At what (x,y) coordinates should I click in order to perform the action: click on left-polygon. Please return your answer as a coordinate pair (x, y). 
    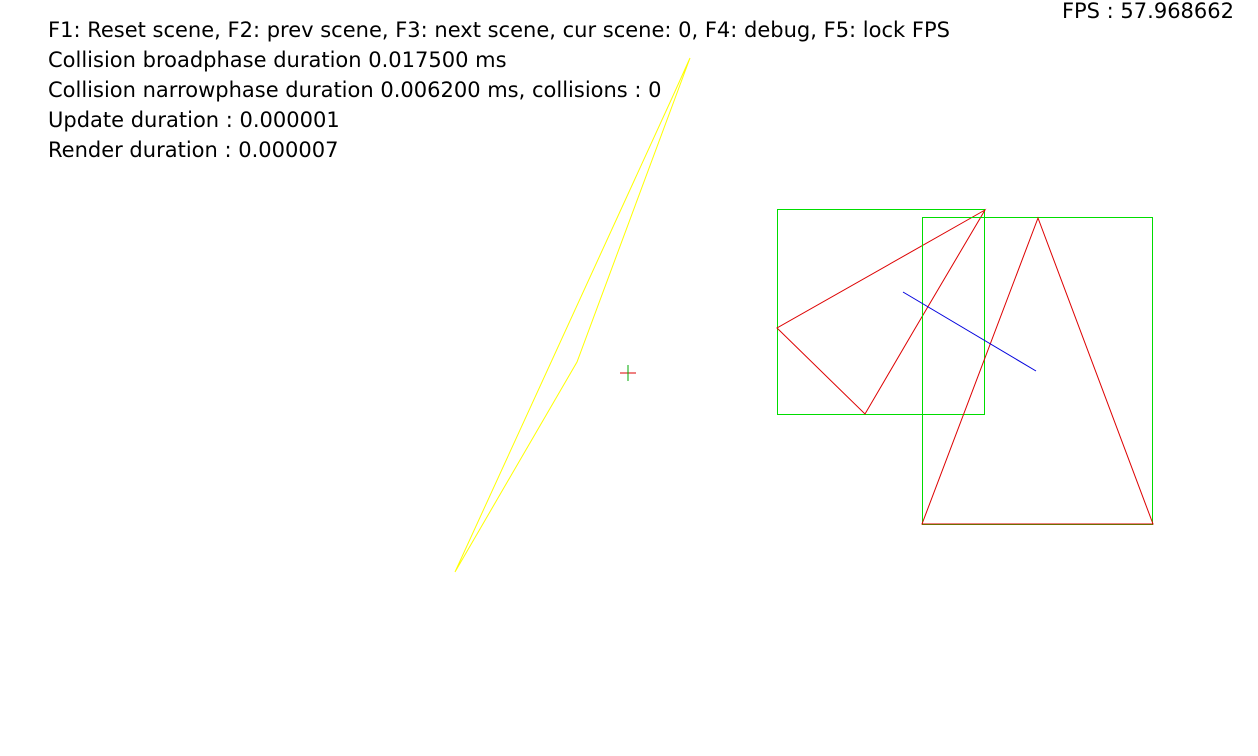
    Looking at the image, I should click on (881, 311).